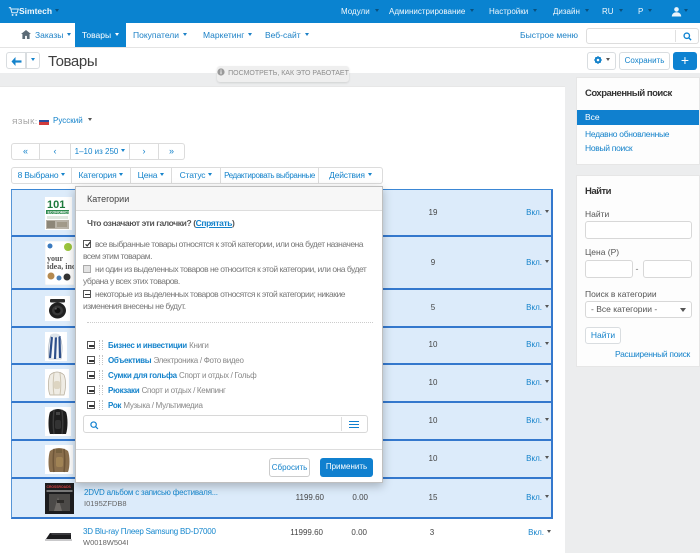  Describe the element at coordinates (59, 213) in the screenshot. I see `svg-text: ECONOMICS` at that location.